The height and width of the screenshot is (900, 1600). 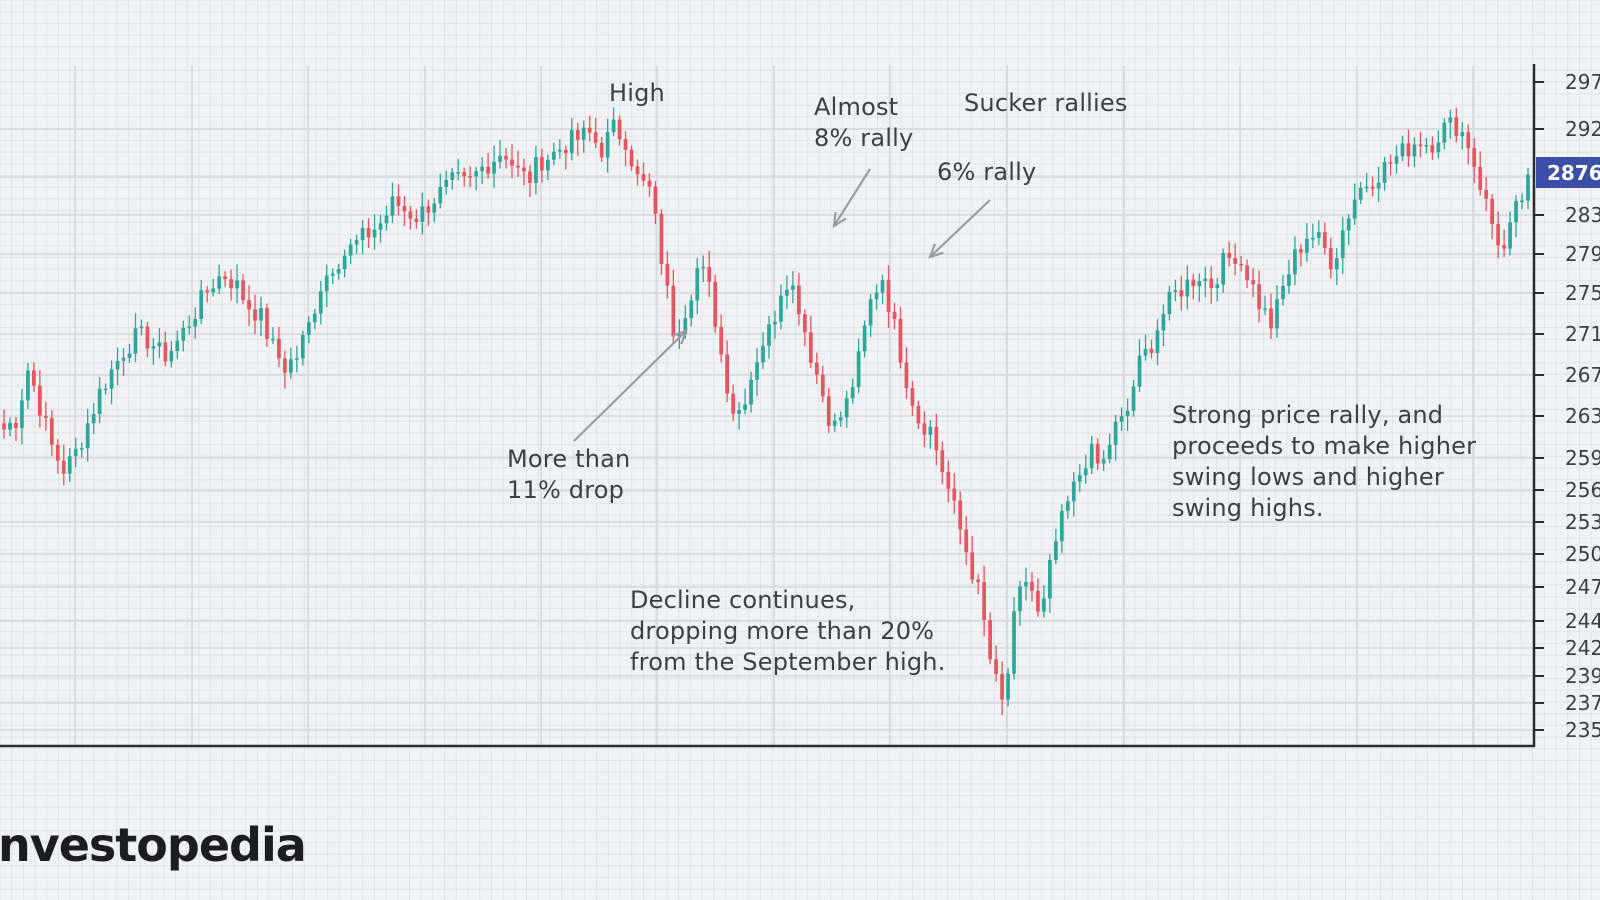 I want to click on y-tick-label: 263, so click(x=1582, y=416).